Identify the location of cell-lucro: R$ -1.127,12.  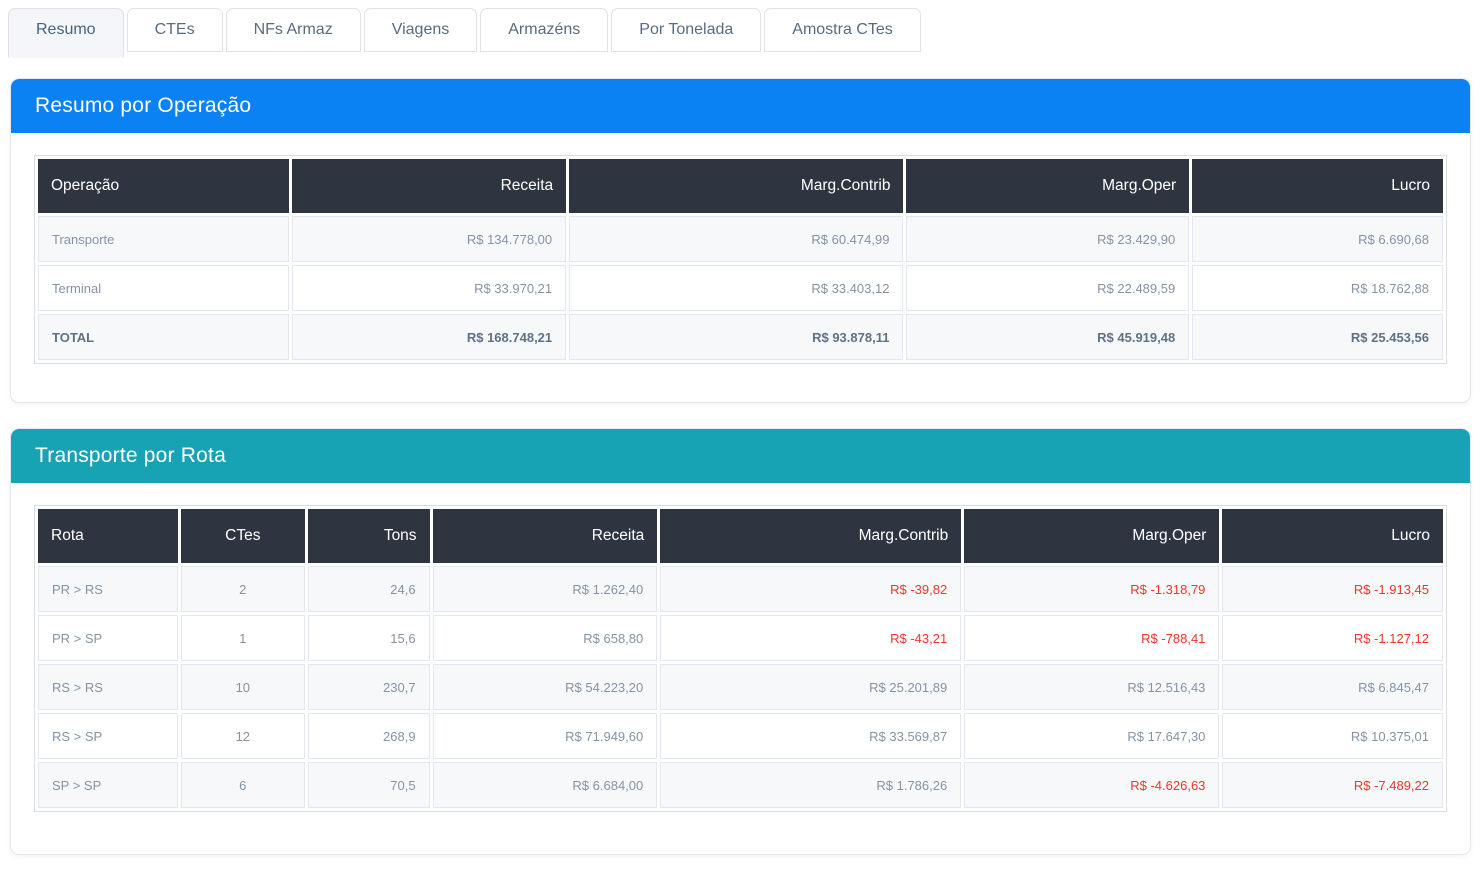
(1332, 638).